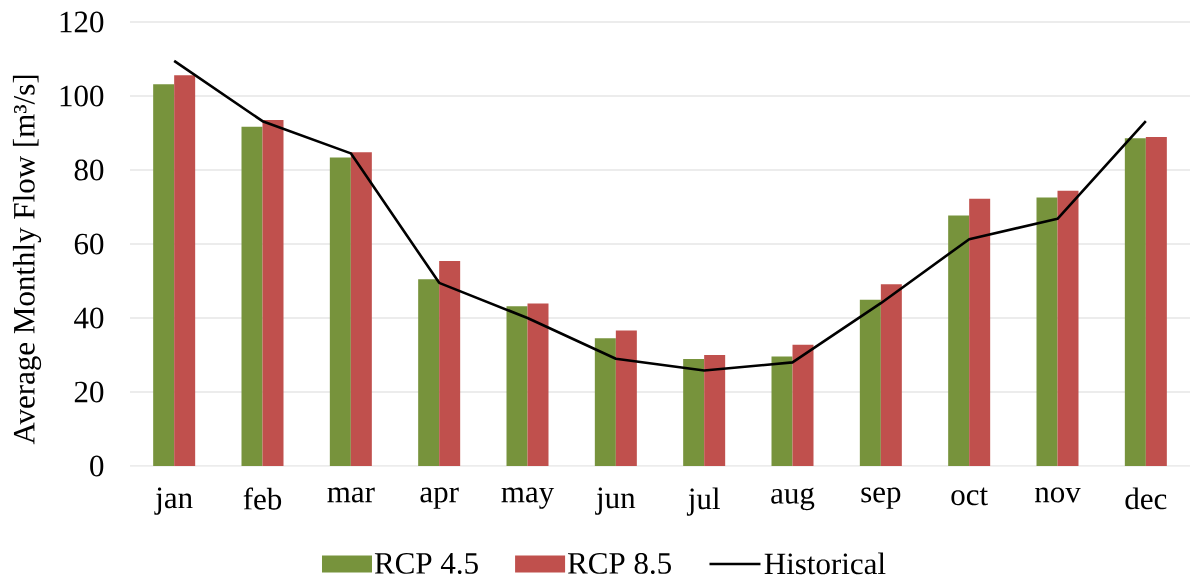 This screenshot has height=579, width=1191. I want to click on y-tick-label: 120, so click(82, 22).